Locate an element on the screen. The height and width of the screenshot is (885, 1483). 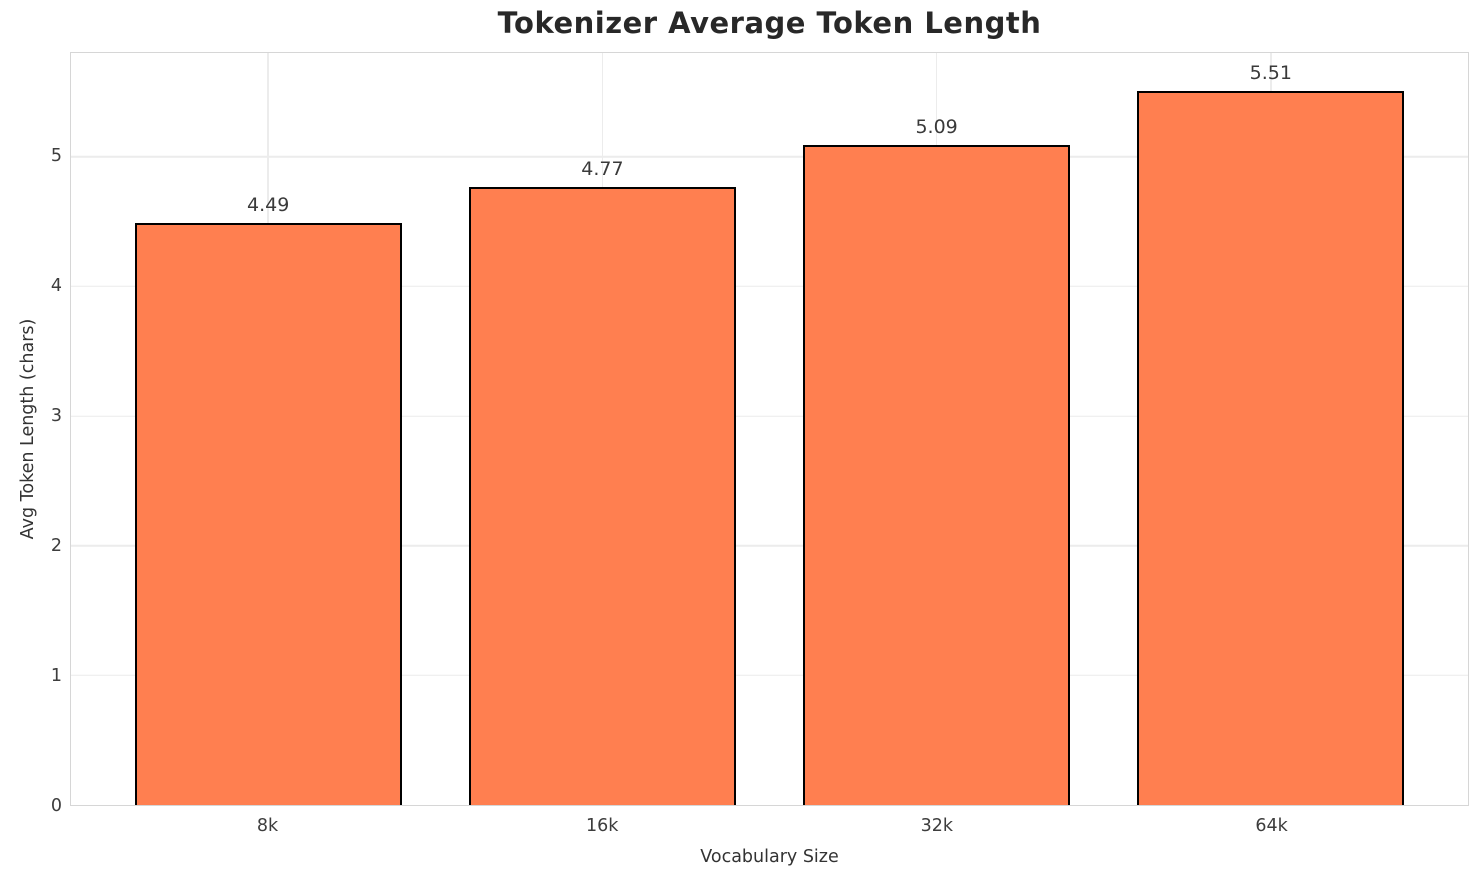
bar-value-label: 4.77 is located at coordinates (602, 168).